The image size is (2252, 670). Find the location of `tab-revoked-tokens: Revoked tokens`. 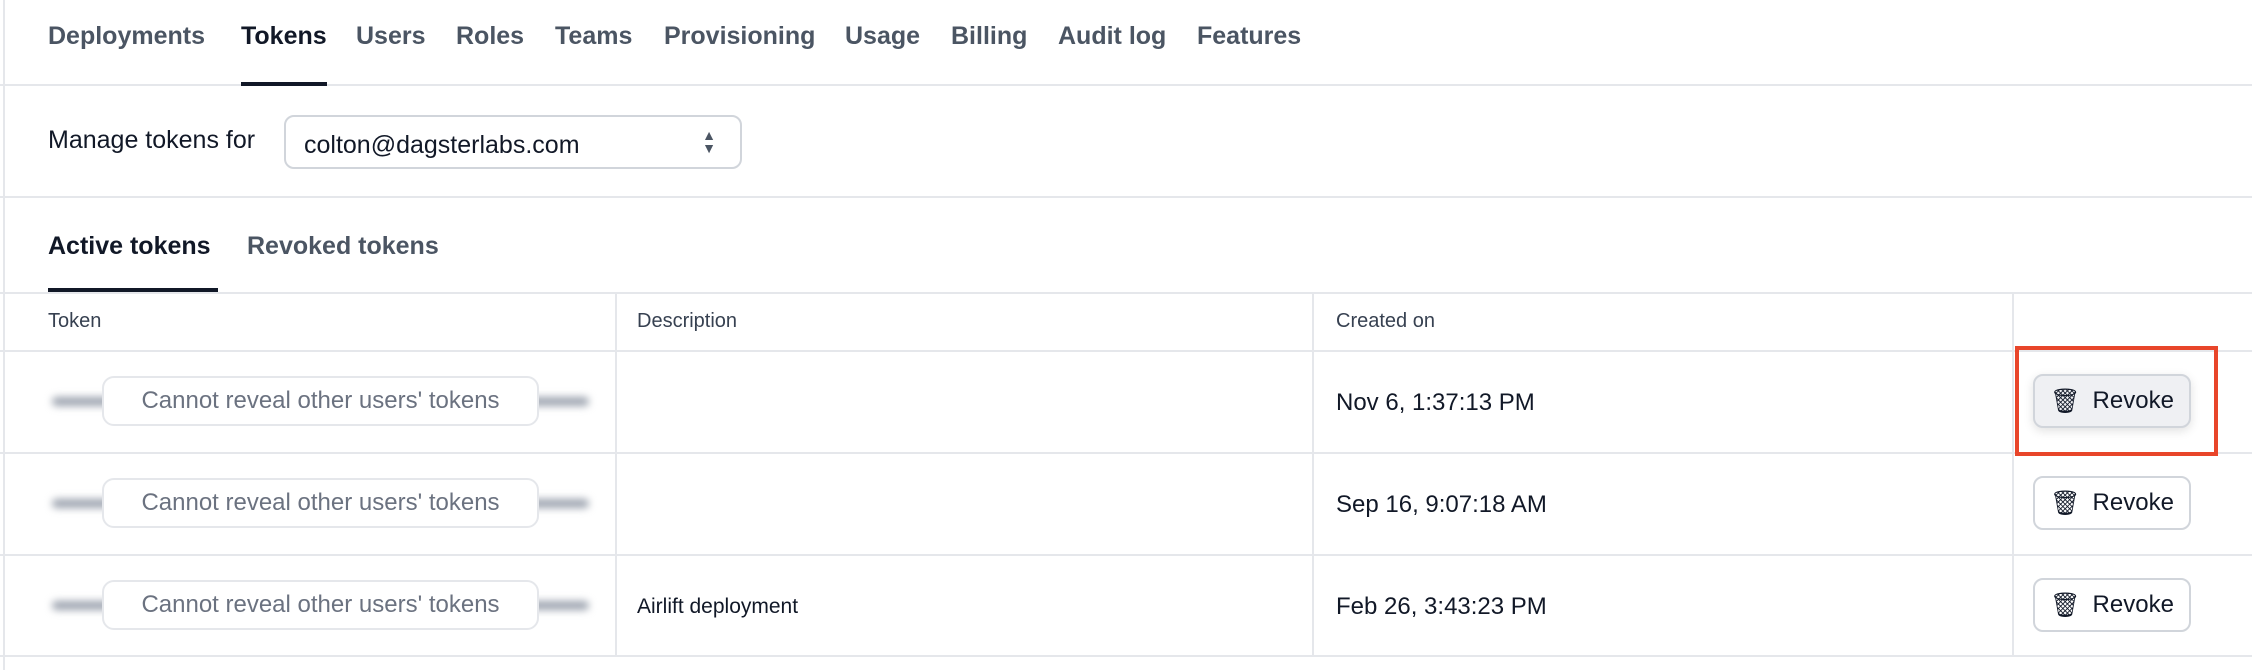

tab-revoked-tokens: Revoked tokens is located at coordinates (343, 246).